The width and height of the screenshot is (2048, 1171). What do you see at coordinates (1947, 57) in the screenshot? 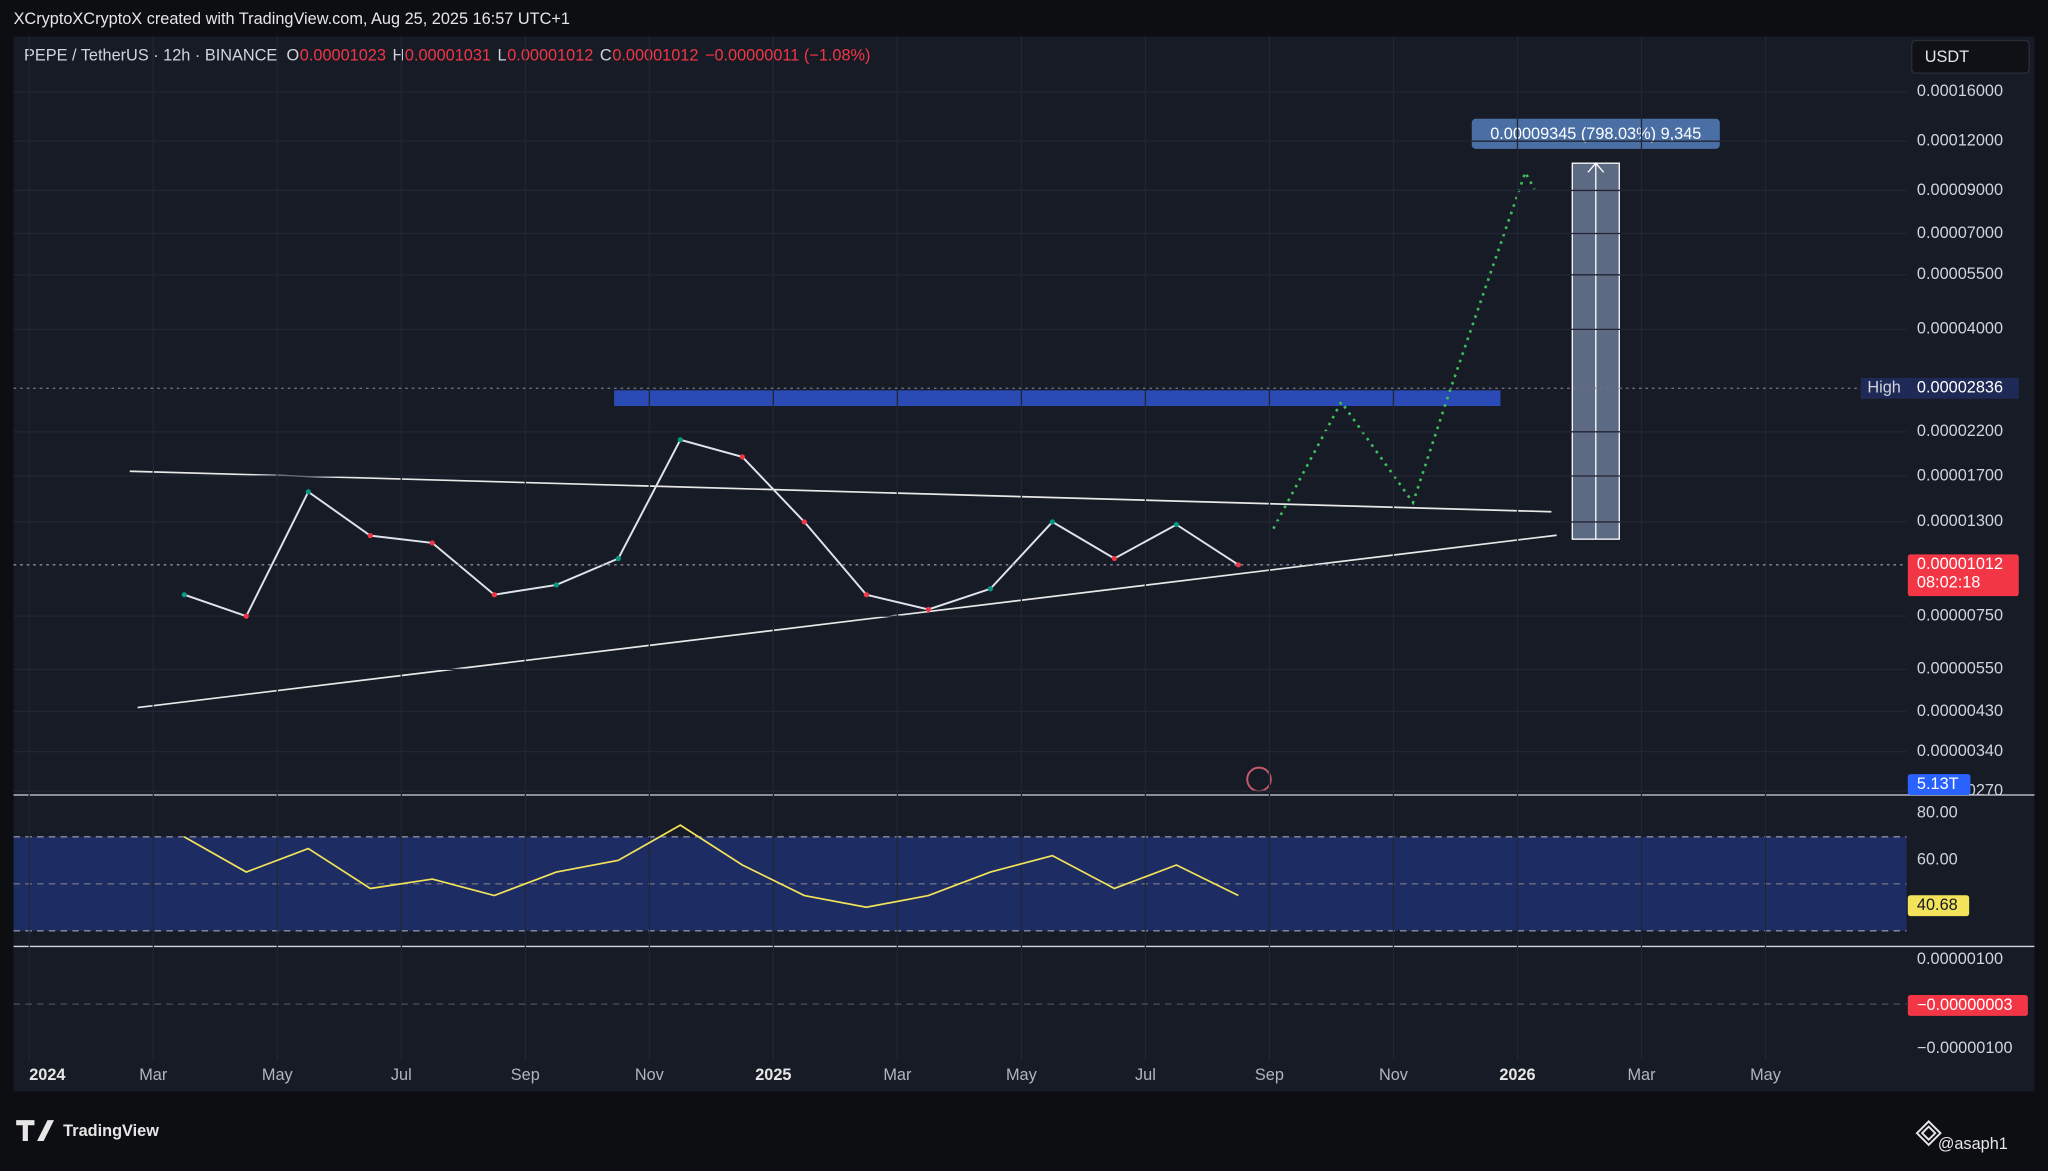
I see `currency-button-label: USDT` at bounding box center [1947, 57].